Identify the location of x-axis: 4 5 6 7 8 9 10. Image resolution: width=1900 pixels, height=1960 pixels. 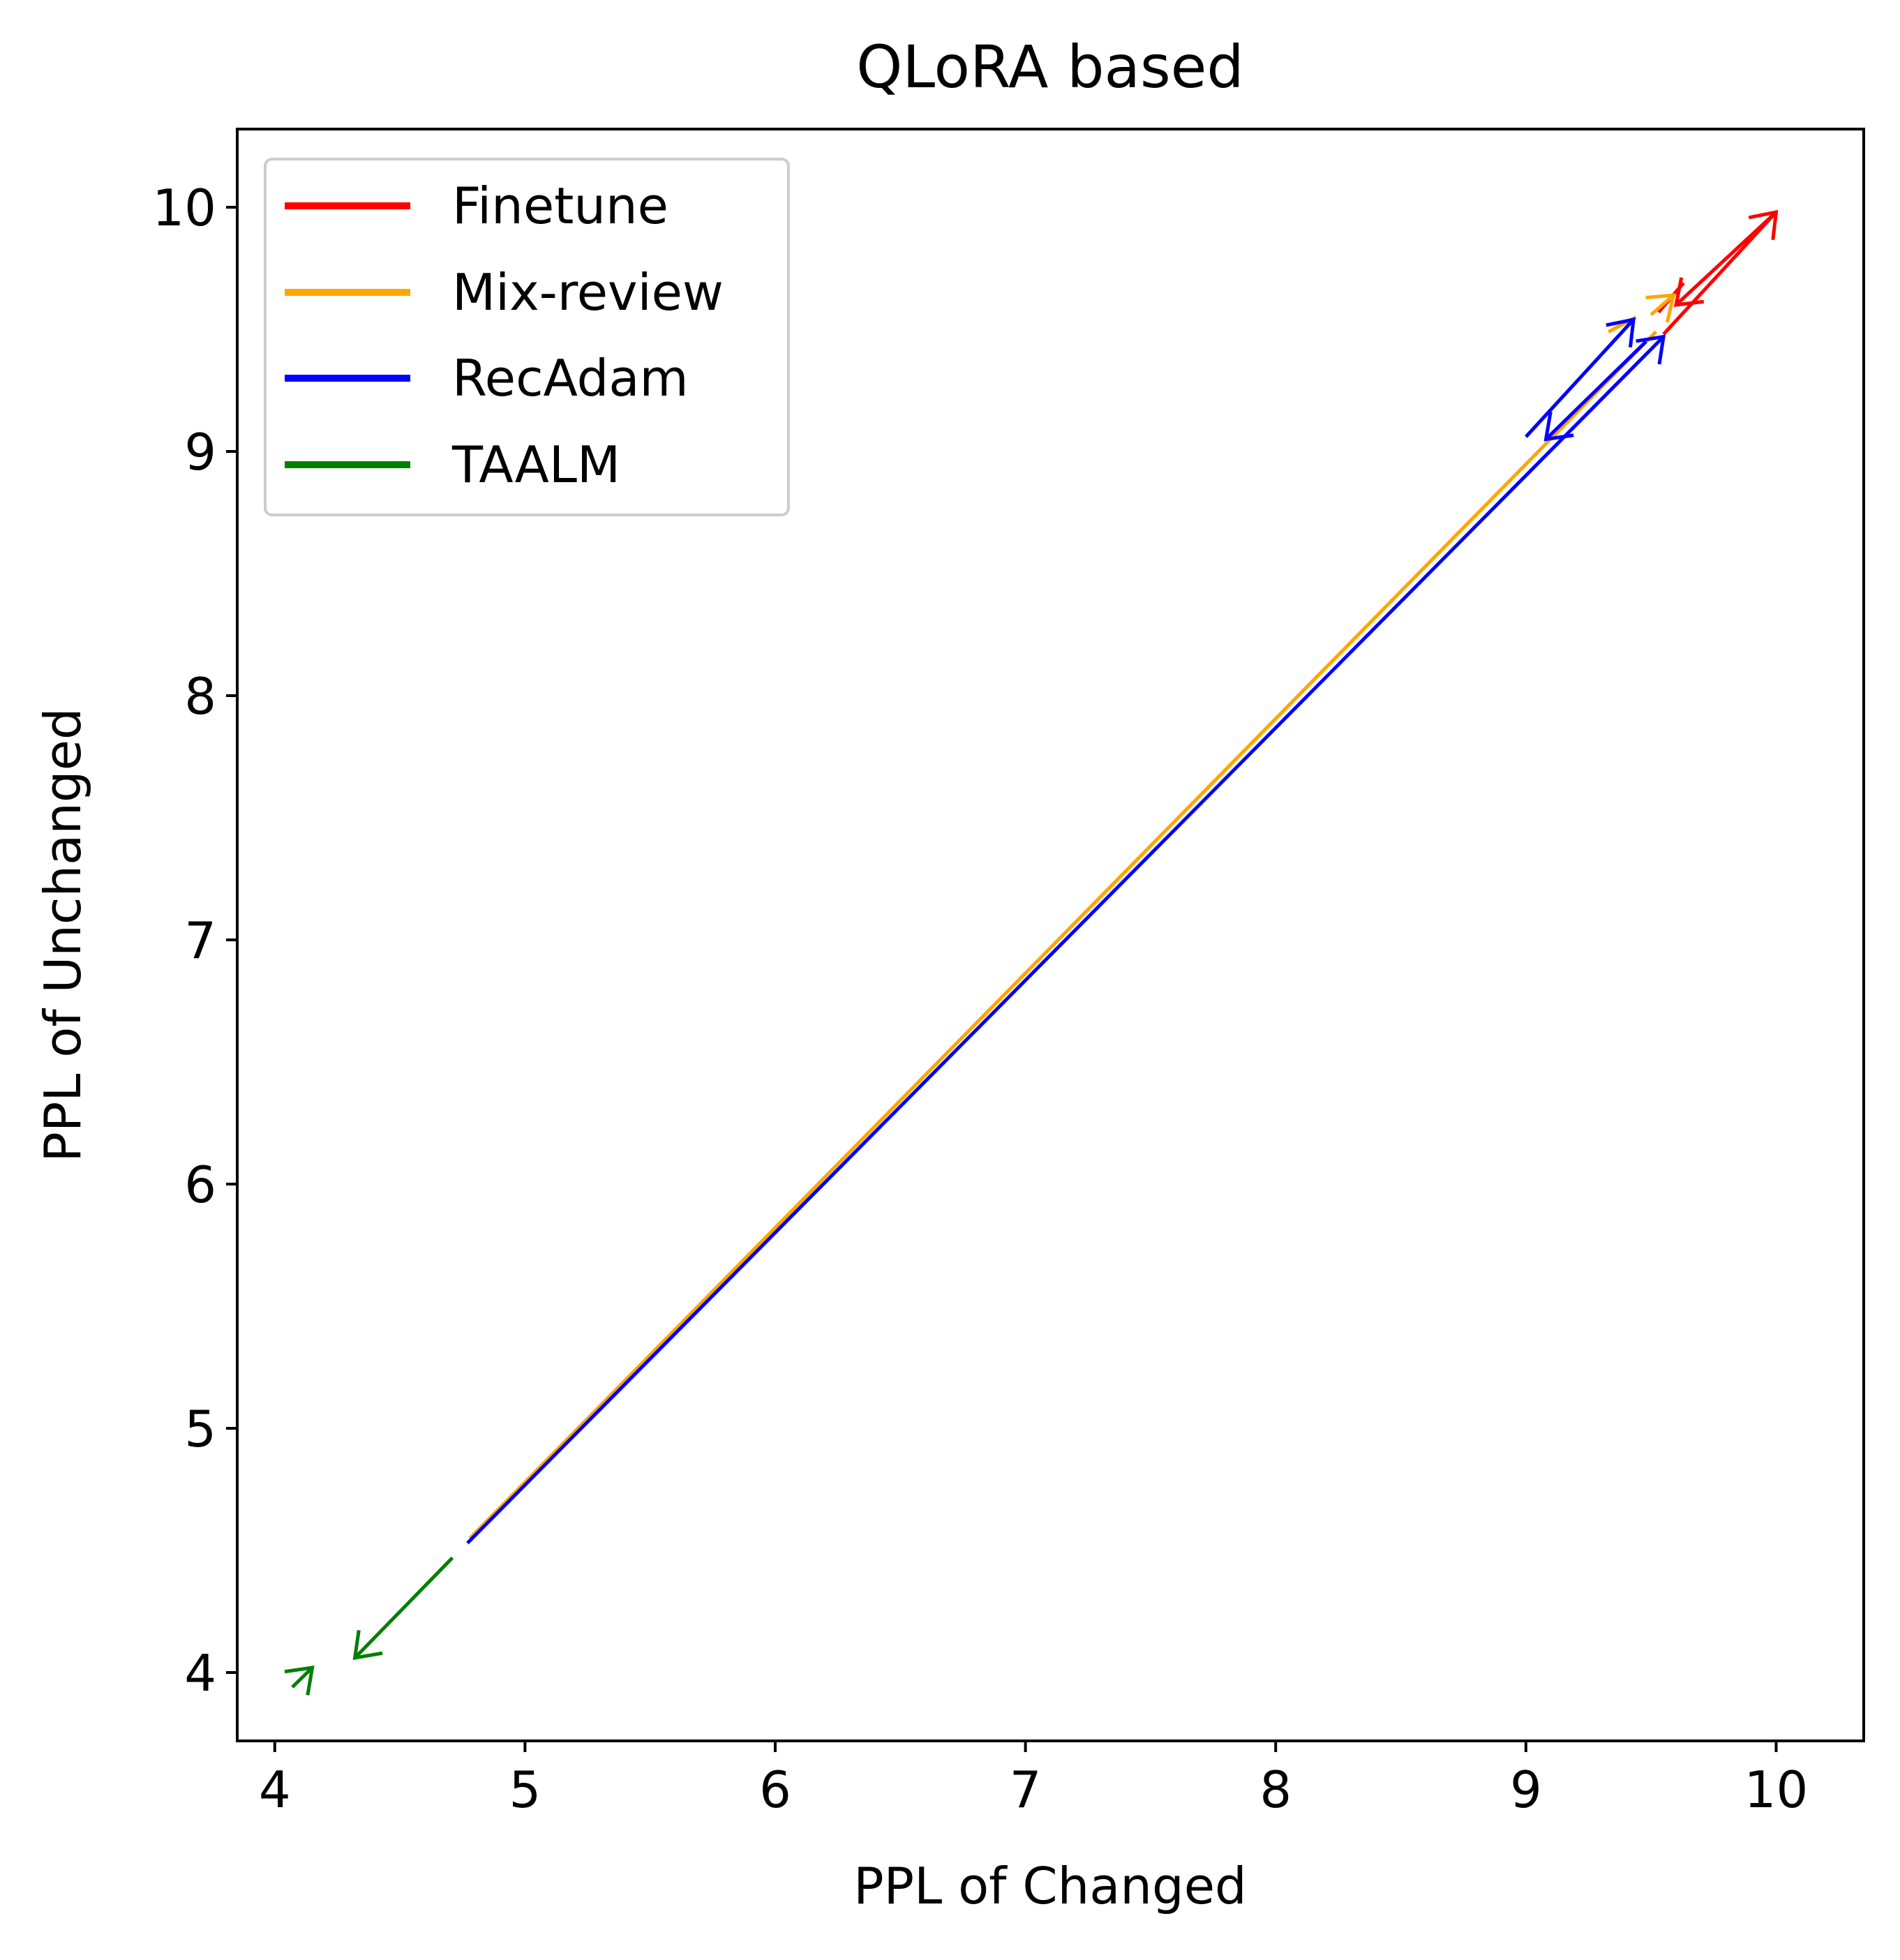
(1034, 1780).